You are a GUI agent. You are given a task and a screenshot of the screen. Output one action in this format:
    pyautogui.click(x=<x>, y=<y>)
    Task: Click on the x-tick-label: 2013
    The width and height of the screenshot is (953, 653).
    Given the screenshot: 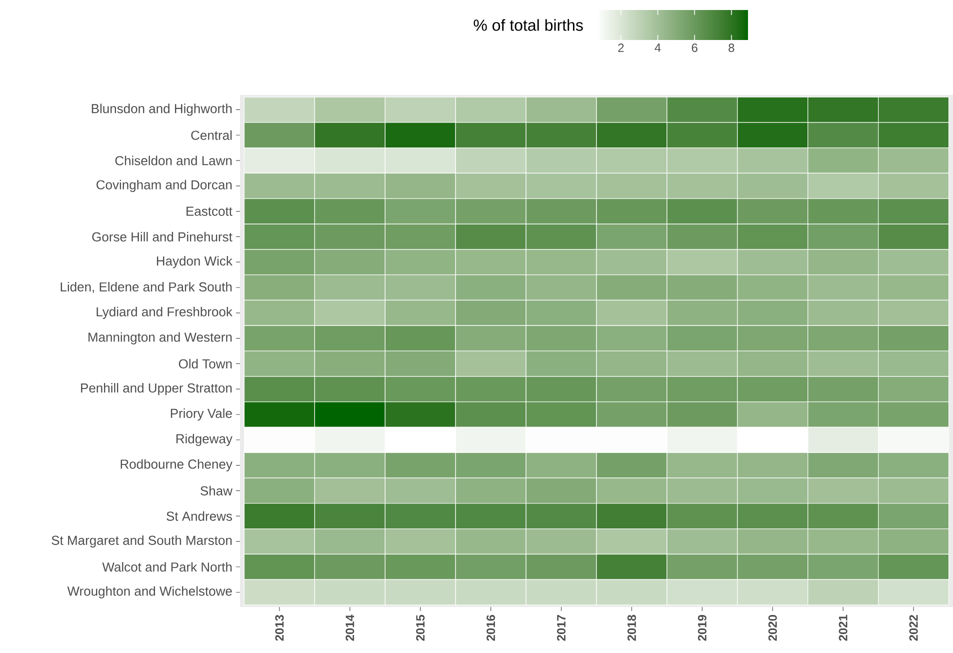 What is the action you would take?
    pyautogui.click(x=279, y=627)
    